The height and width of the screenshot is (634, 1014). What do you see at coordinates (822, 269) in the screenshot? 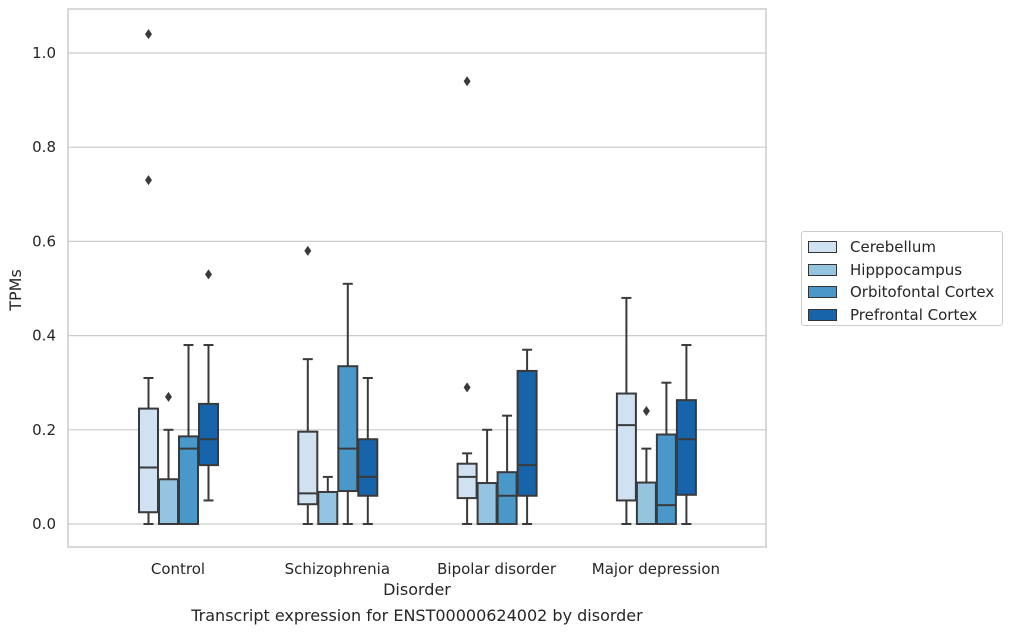
I see `legend-swatch-hippocampus` at bounding box center [822, 269].